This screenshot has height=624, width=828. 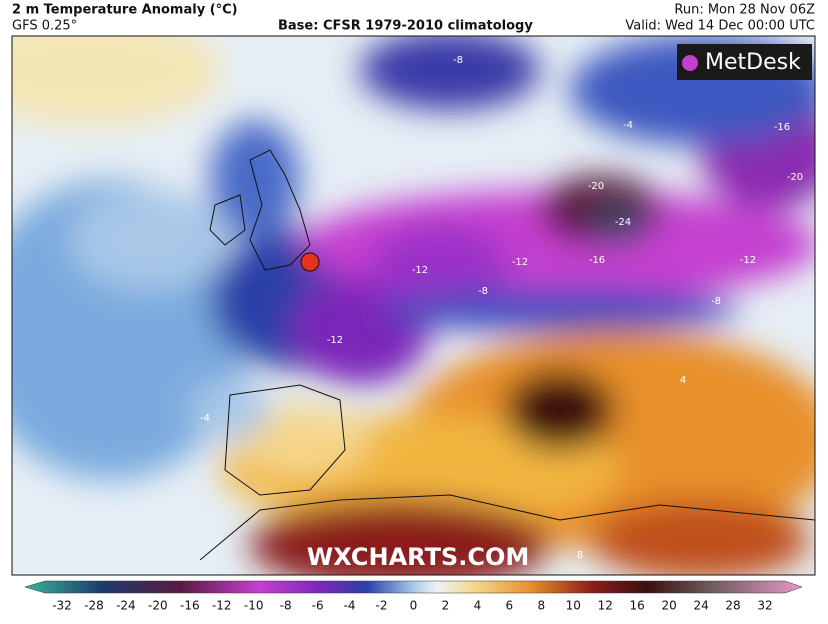 What do you see at coordinates (158, 606) in the screenshot?
I see `colorbar-label: -20` at bounding box center [158, 606].